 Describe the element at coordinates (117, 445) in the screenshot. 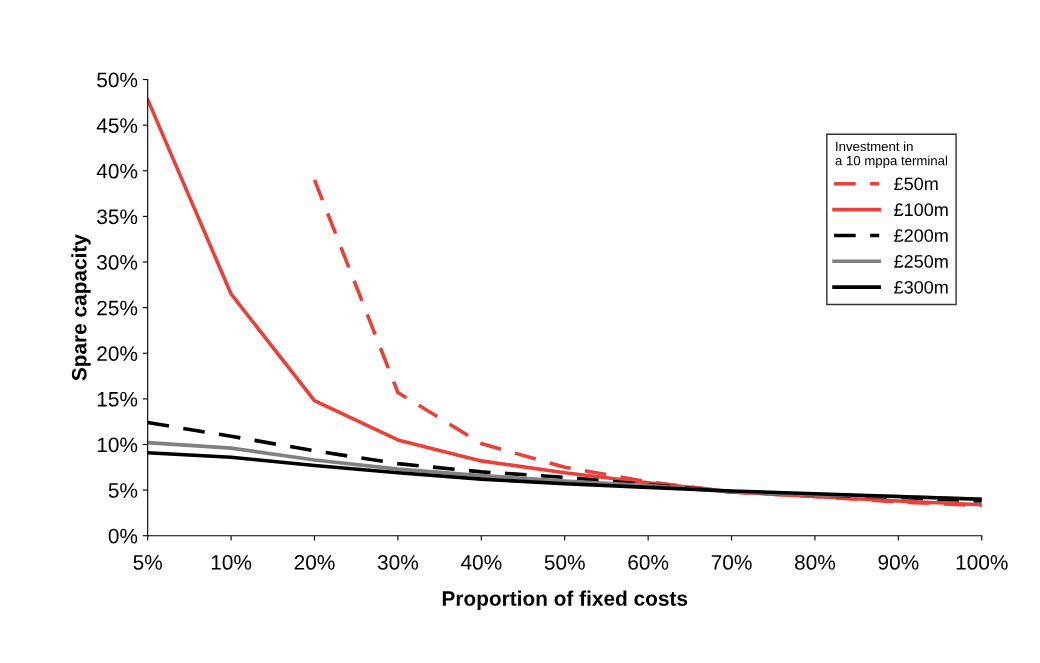

I see `y-tick-label: 10%` at that location.